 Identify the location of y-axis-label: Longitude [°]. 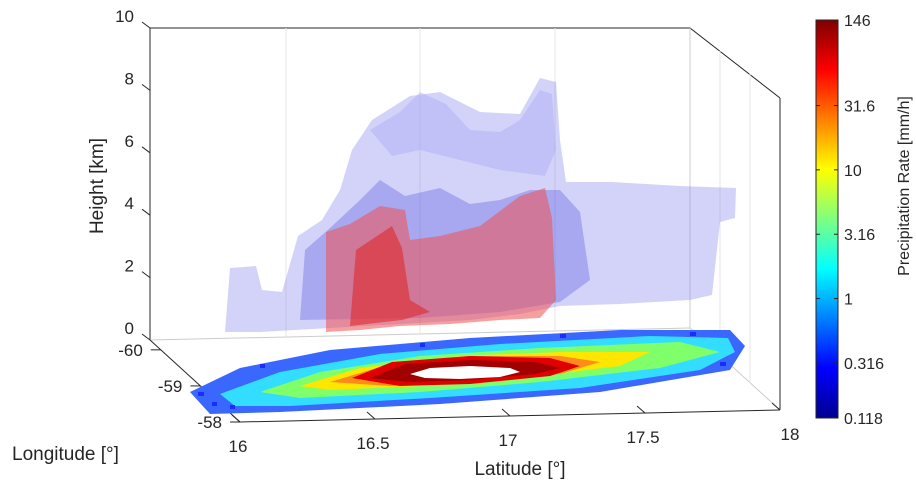
(65, 454).